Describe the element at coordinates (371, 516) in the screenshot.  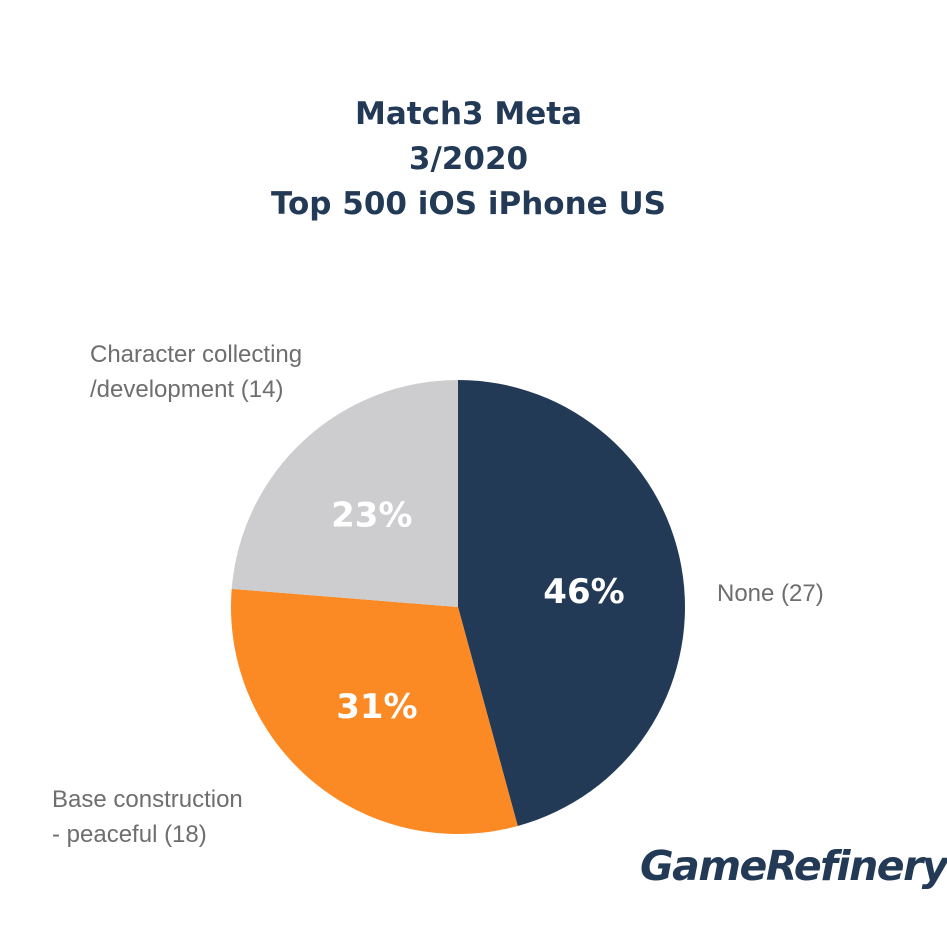
I see `pie-percent-label-character-collecting: 23%` at that location.